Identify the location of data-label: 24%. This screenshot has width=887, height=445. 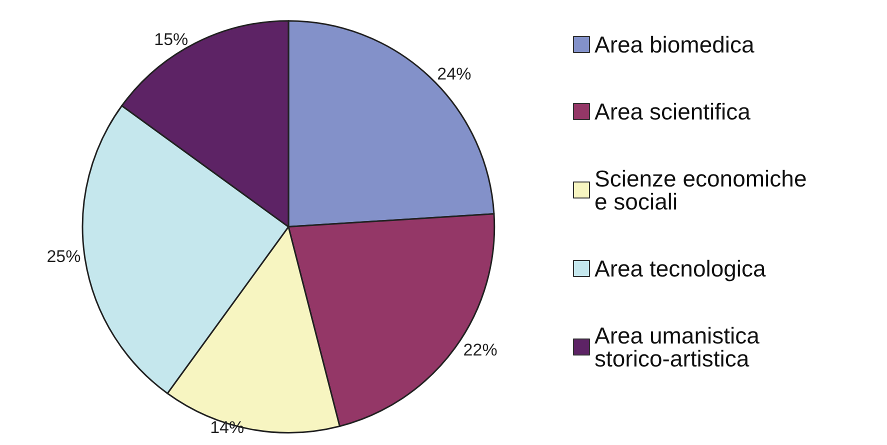
(454, 74).